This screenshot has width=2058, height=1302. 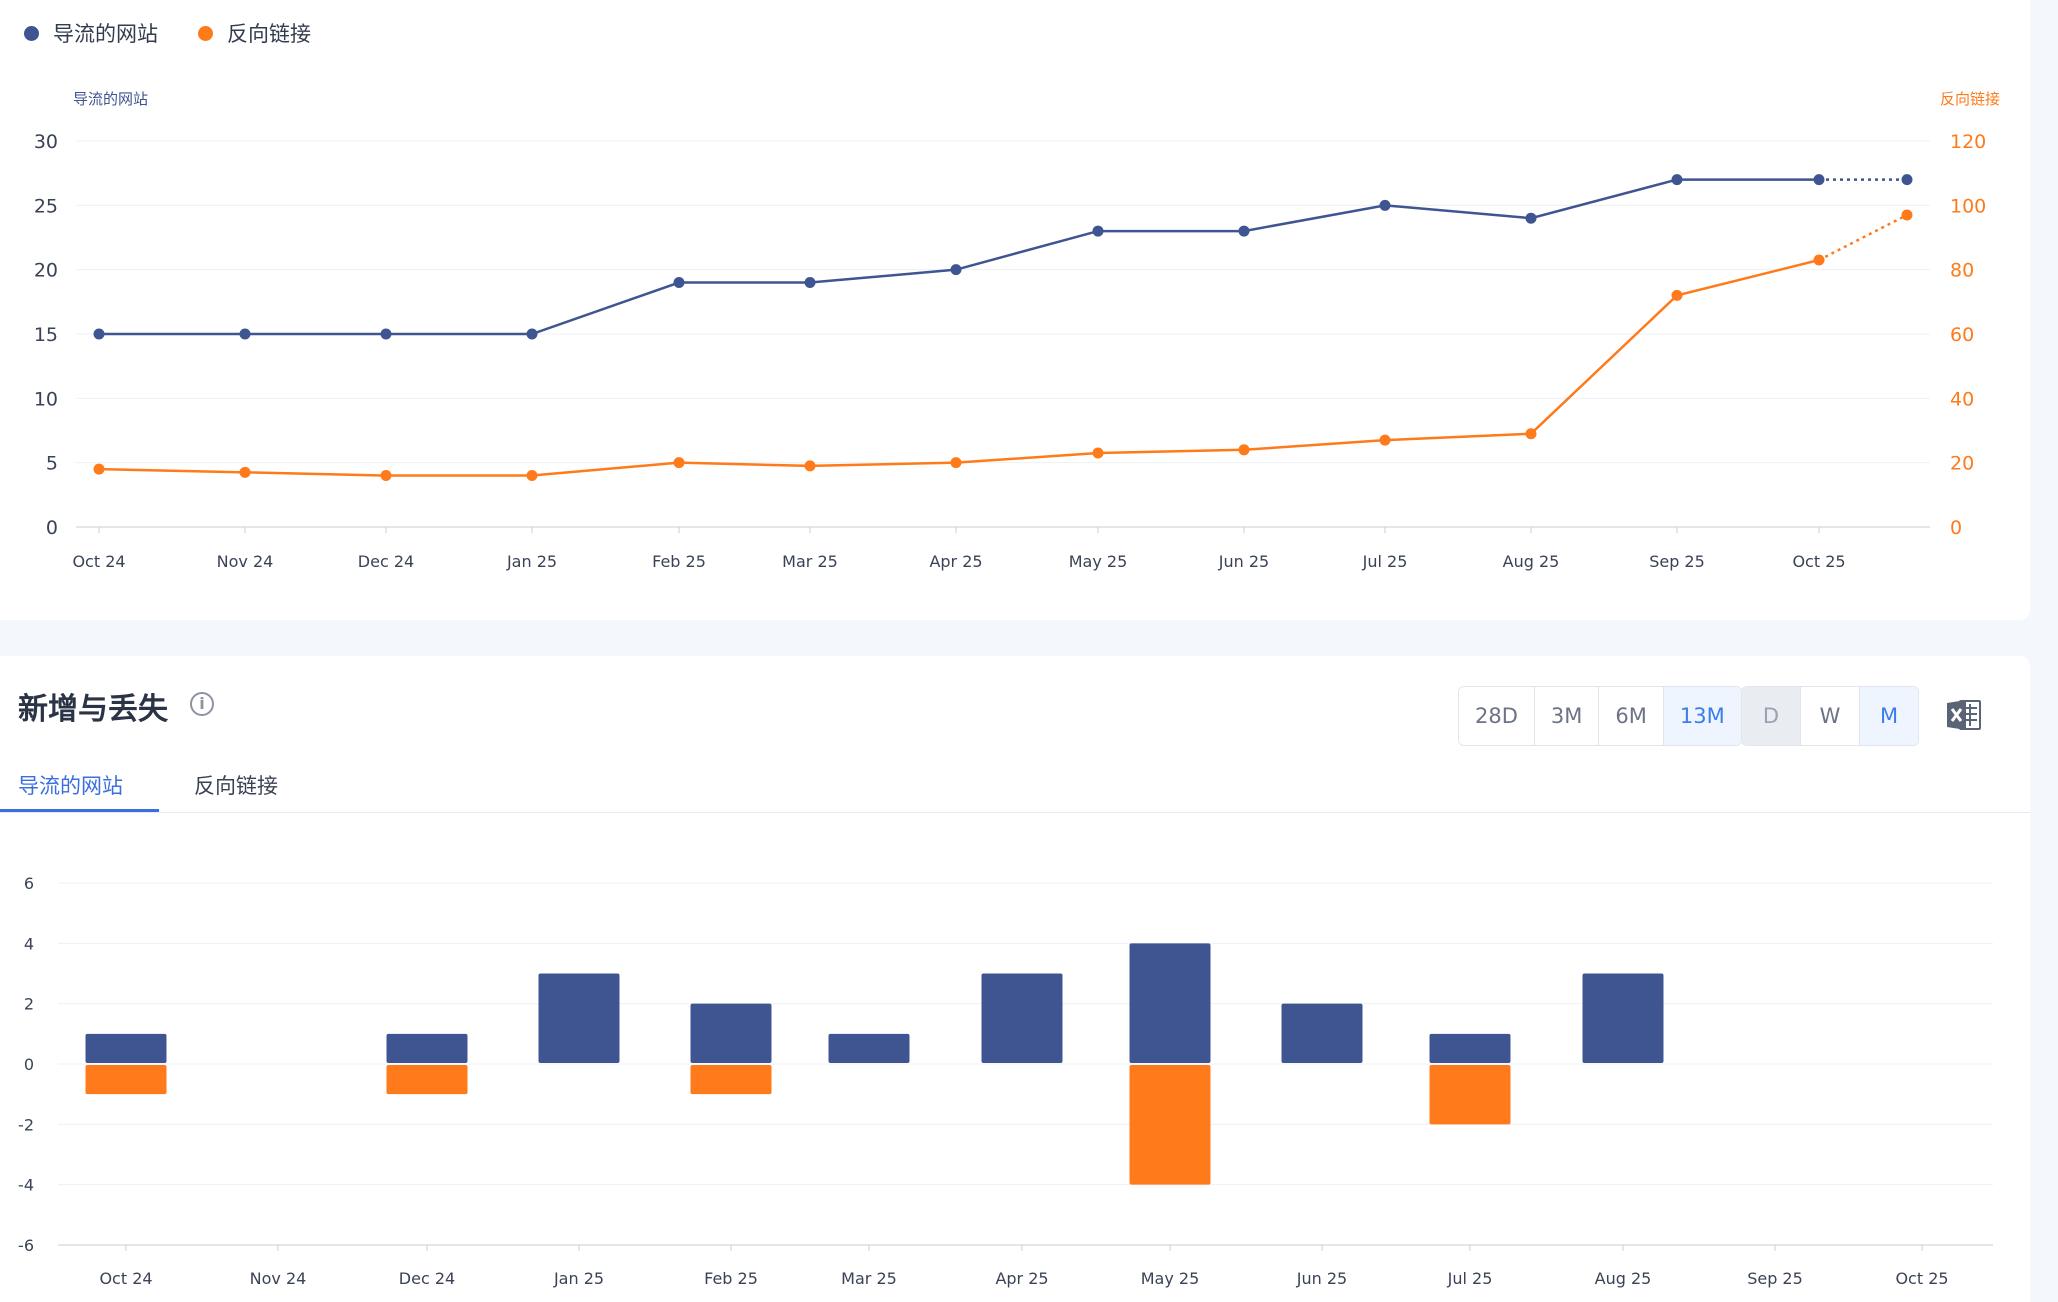 What do you see at coordinates (1970, 99) in the screenshot?
I see `right-axis-title: 反向链接` at bounding box center [1970, 99].